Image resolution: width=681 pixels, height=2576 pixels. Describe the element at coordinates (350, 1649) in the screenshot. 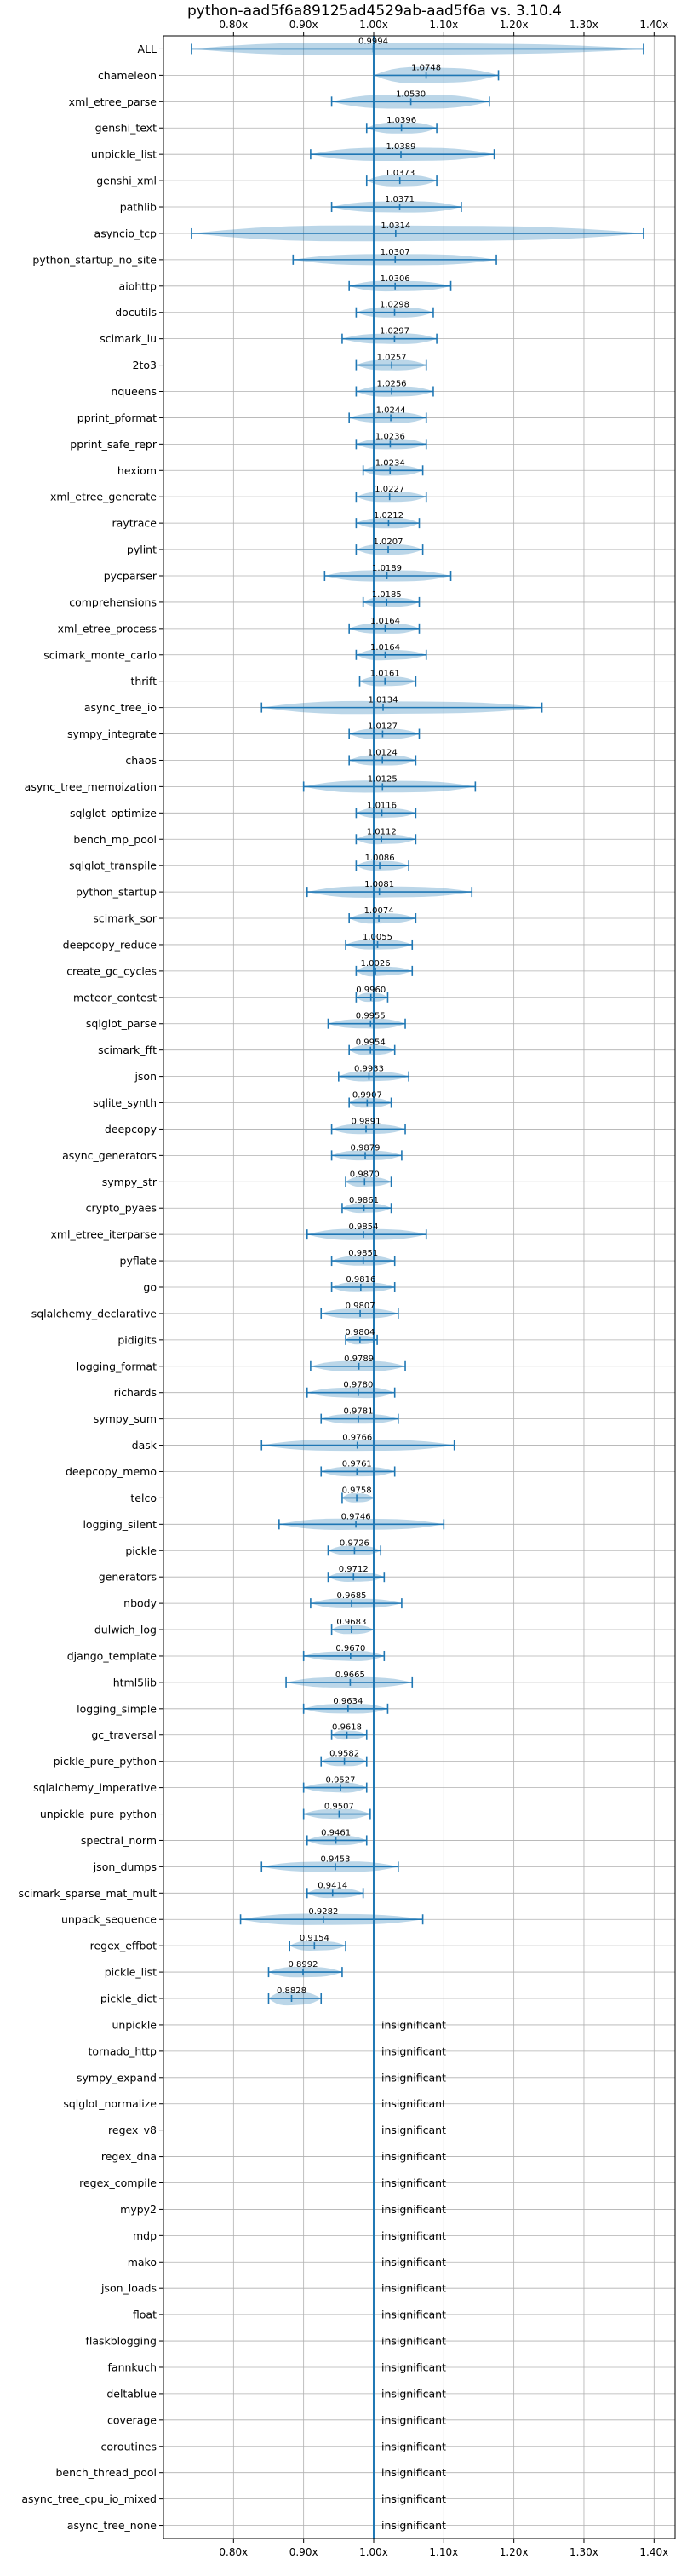

I see `value-label: 0.9670` at that location.